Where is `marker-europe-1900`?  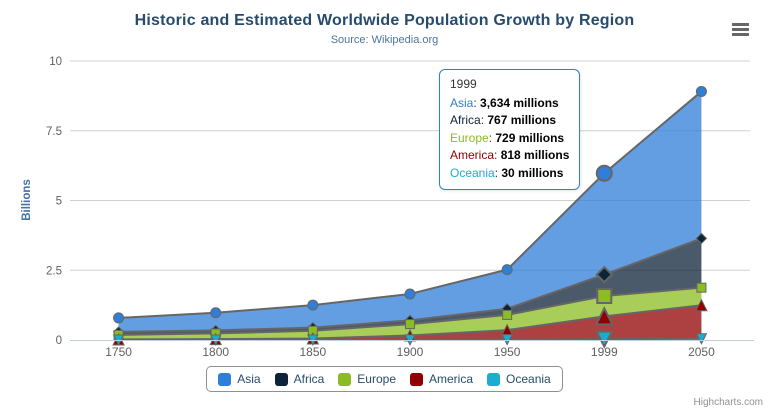 marker-europe-1900 is located at coordinates (410, 324).